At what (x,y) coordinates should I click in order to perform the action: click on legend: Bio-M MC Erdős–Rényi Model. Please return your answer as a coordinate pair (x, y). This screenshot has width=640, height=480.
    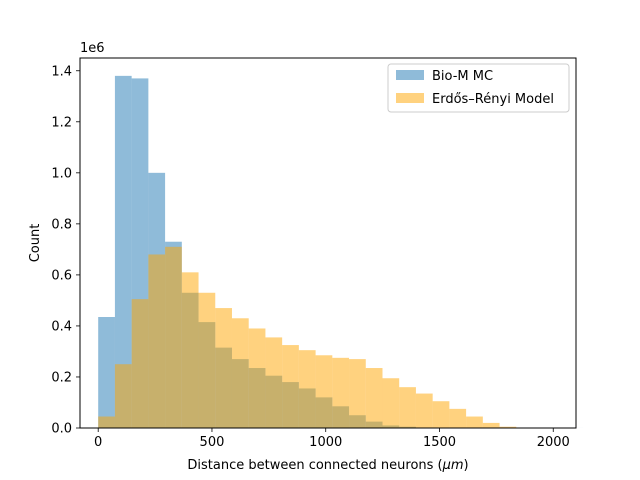
    Looking at the image, I should click on (478, 88).